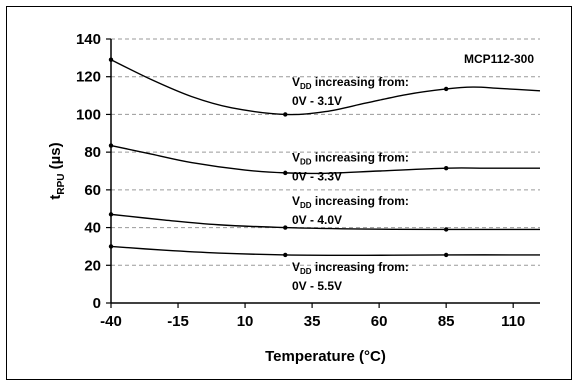  What do you see at coordinates (92, 228) in the screenshot?
I see `y-tick-label: 40` at bounding box center [92, 228].